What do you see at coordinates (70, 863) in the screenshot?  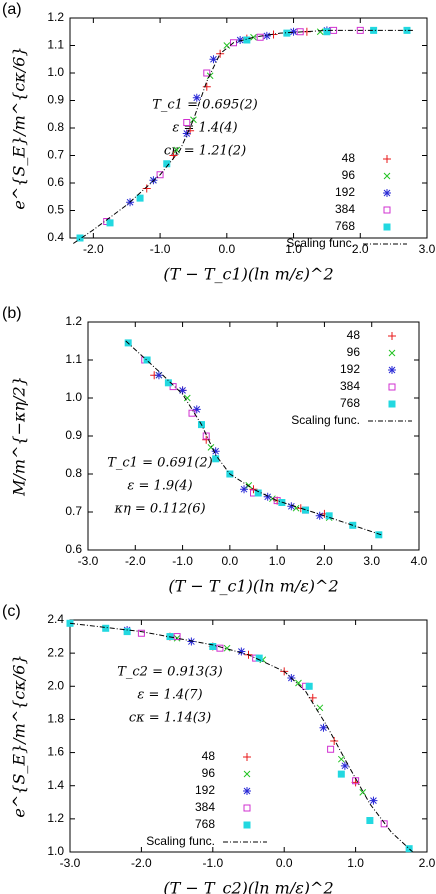 I see `x-tick-label: -3.0` at bounding box center [70, 863].